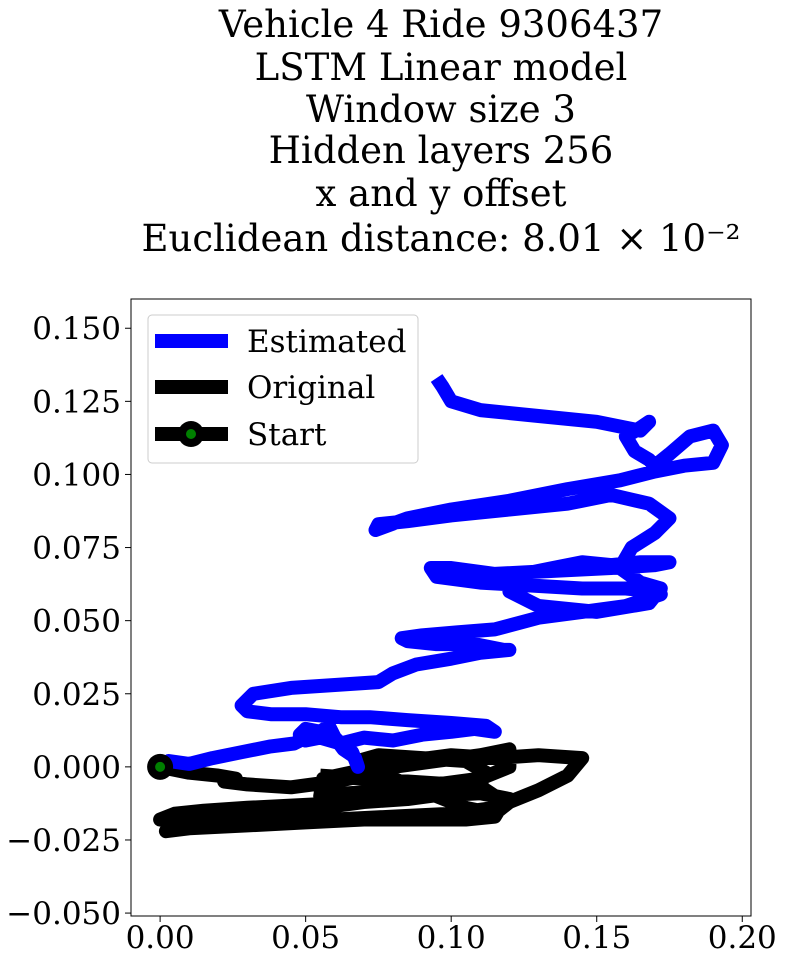 The height and width of the screenshot is (967, 785). I want to click on x-tick-label: 0.20, so click(742, 938).